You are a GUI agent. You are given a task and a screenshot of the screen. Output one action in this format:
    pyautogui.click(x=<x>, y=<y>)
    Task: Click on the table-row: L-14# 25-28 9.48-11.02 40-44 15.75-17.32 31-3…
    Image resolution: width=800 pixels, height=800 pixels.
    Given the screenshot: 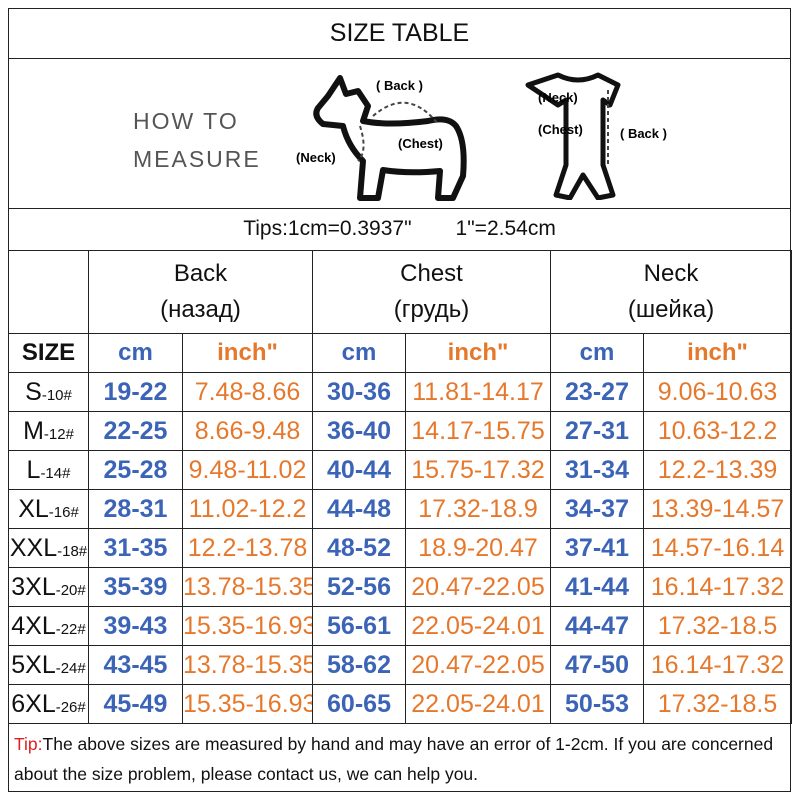 What is the action you would take?
    pyautogui.click(x=400, y=470)
    